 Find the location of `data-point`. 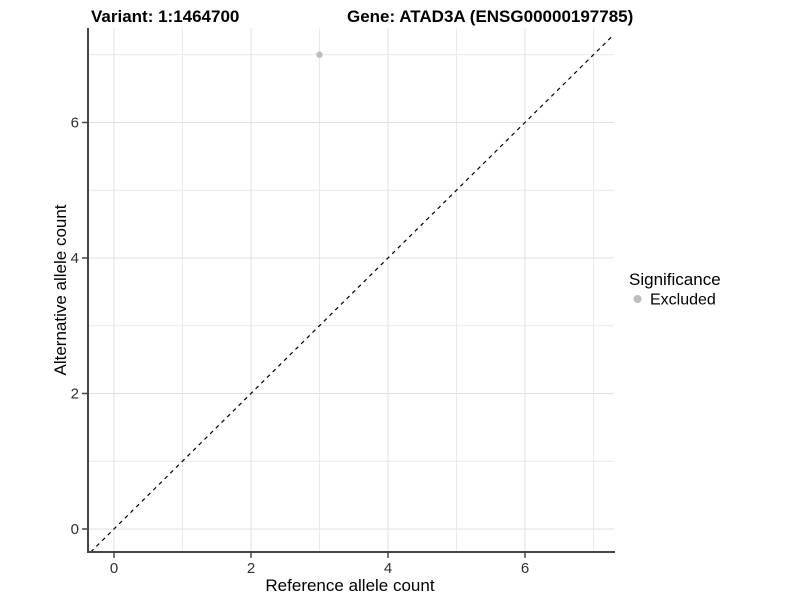

data-point is located at coordinates (319, 54).